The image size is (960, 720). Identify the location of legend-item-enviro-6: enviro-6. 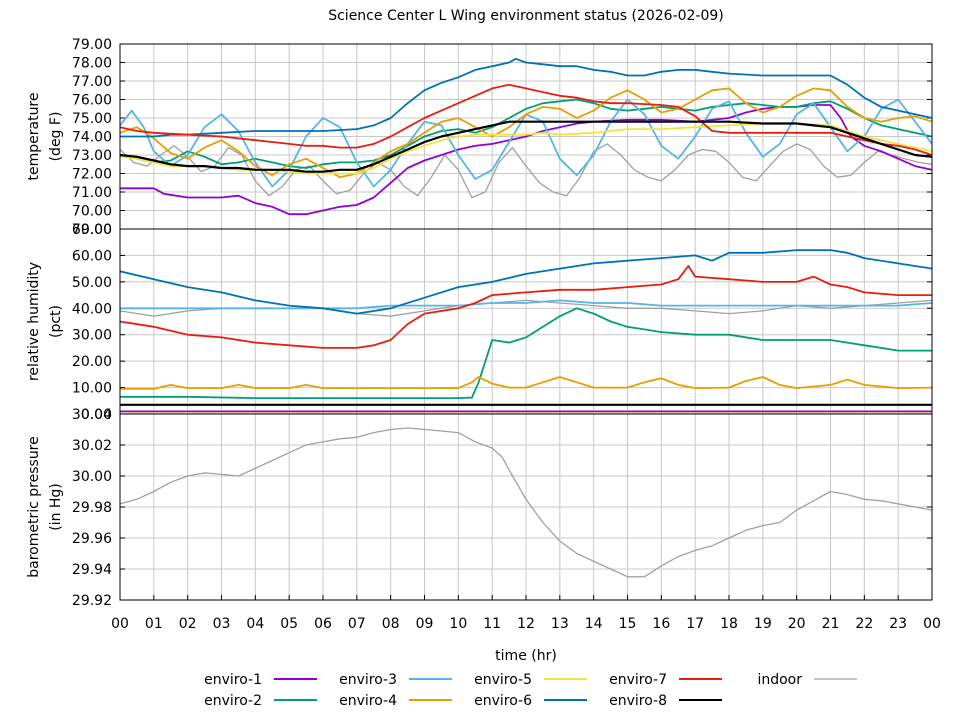
(530, 701).